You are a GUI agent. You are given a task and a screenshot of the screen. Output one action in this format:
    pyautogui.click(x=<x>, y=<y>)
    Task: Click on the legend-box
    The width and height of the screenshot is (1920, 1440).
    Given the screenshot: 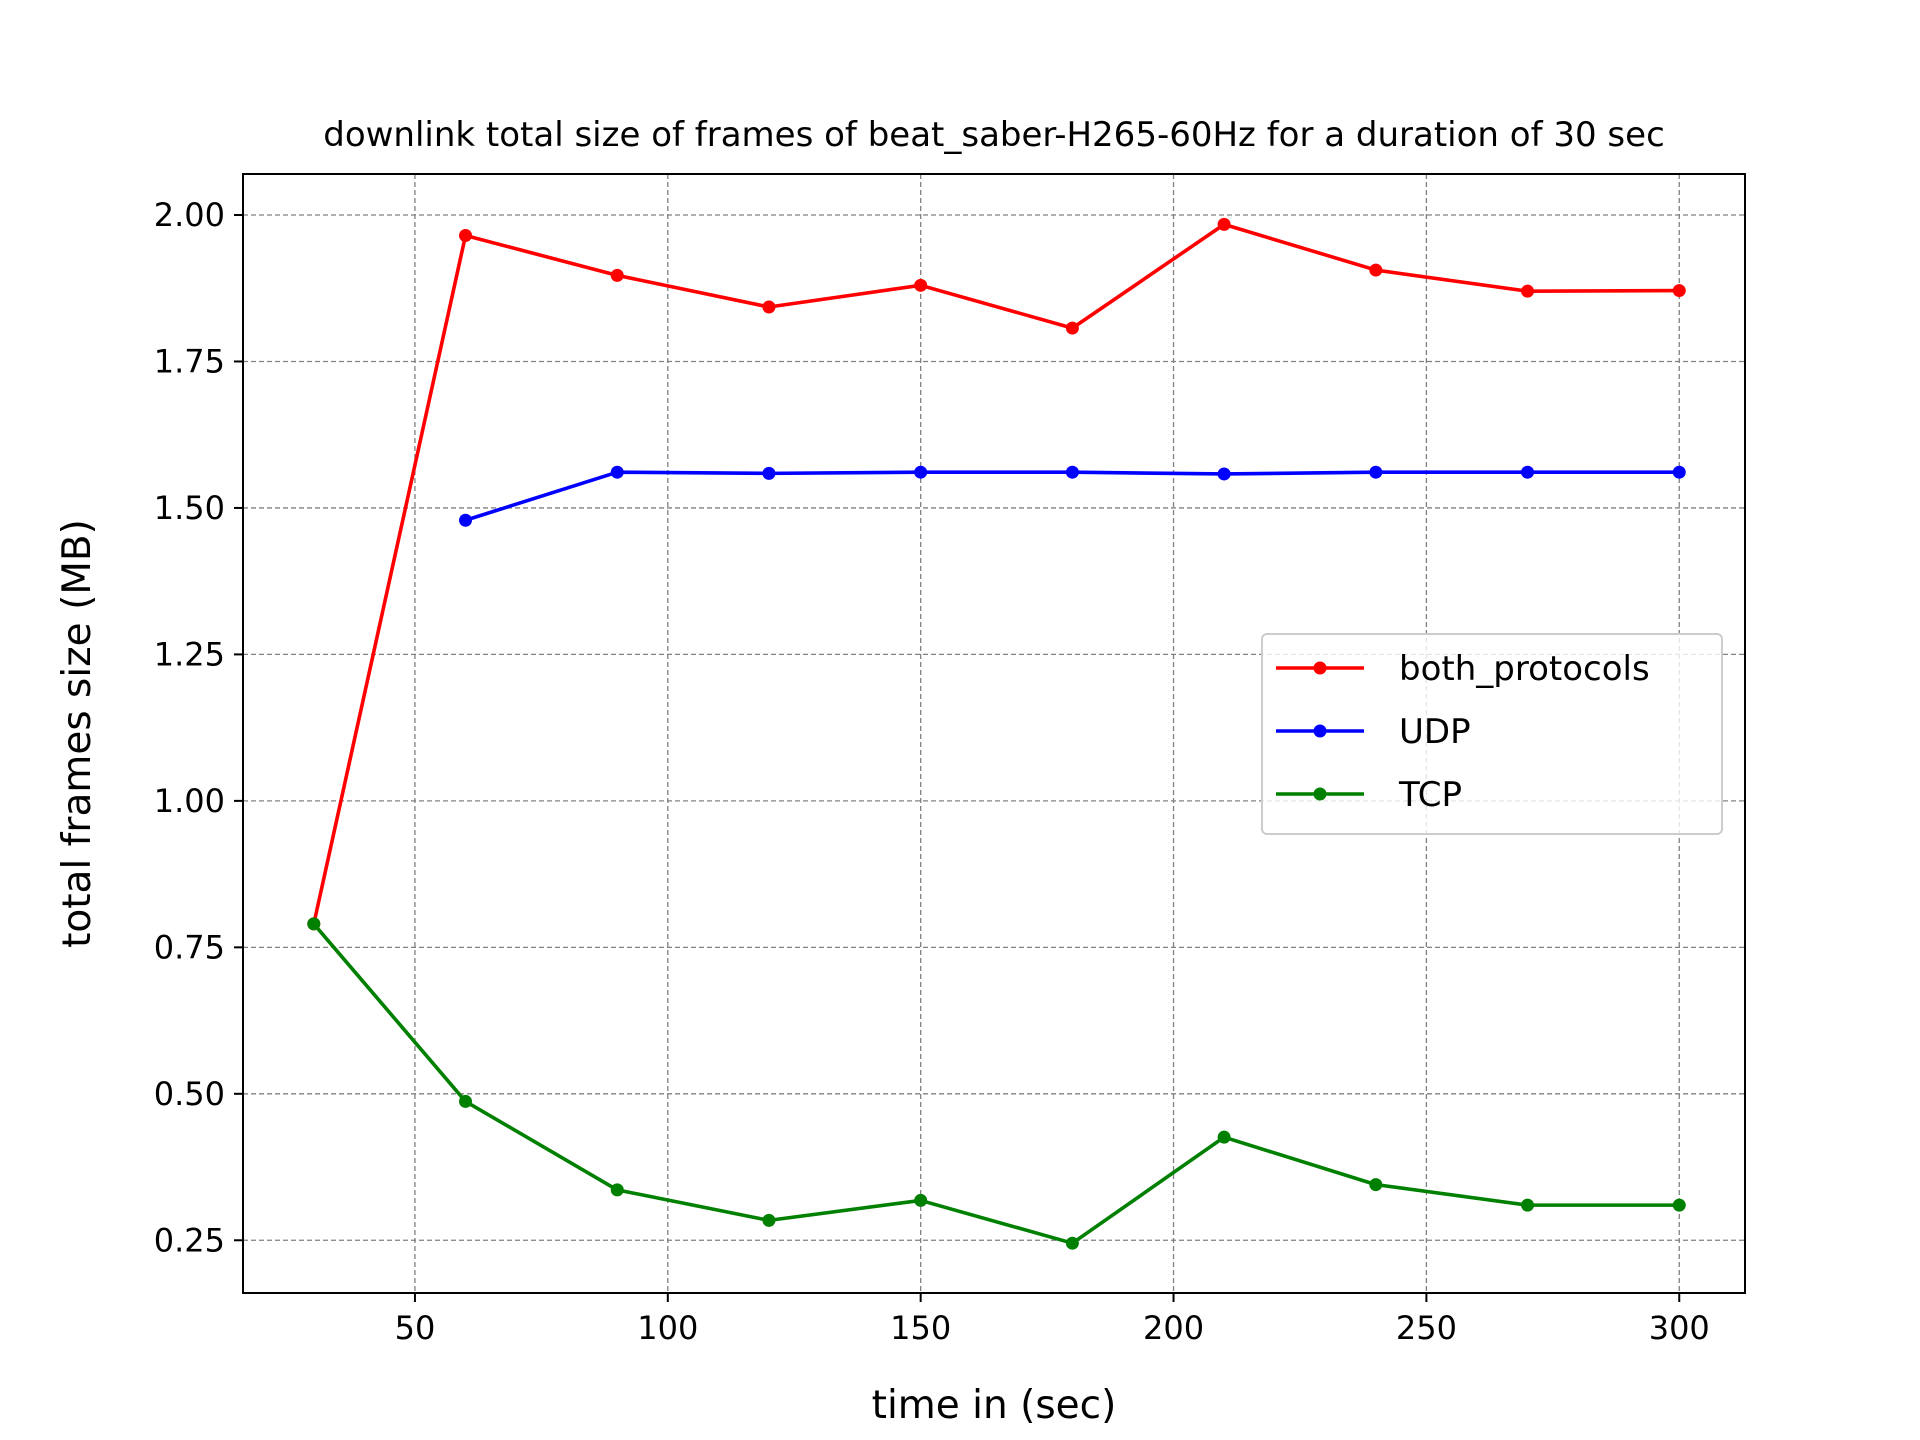 What is the action you would take?
    pyautogui.click(x=1492, y=734)
    